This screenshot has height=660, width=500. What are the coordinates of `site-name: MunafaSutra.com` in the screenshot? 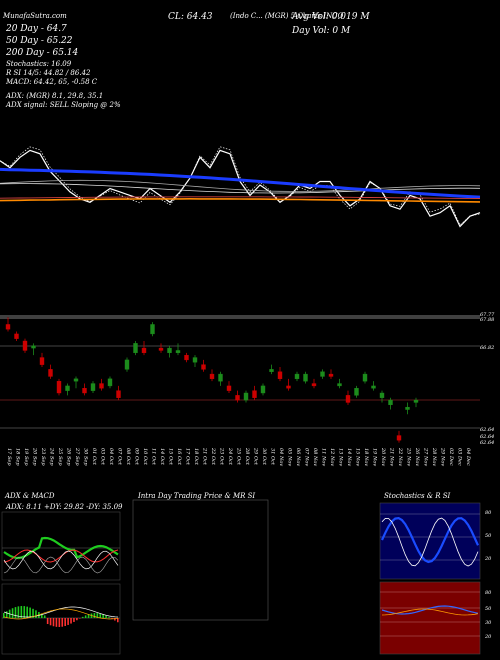 It's located at (35, 16).